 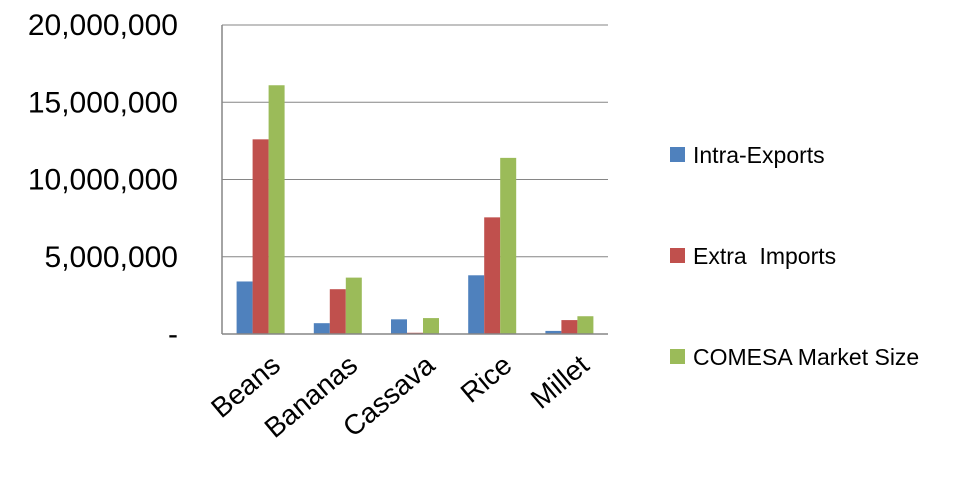 I want to click on bar-intra-exports-millet, so click(x=553, y=332).